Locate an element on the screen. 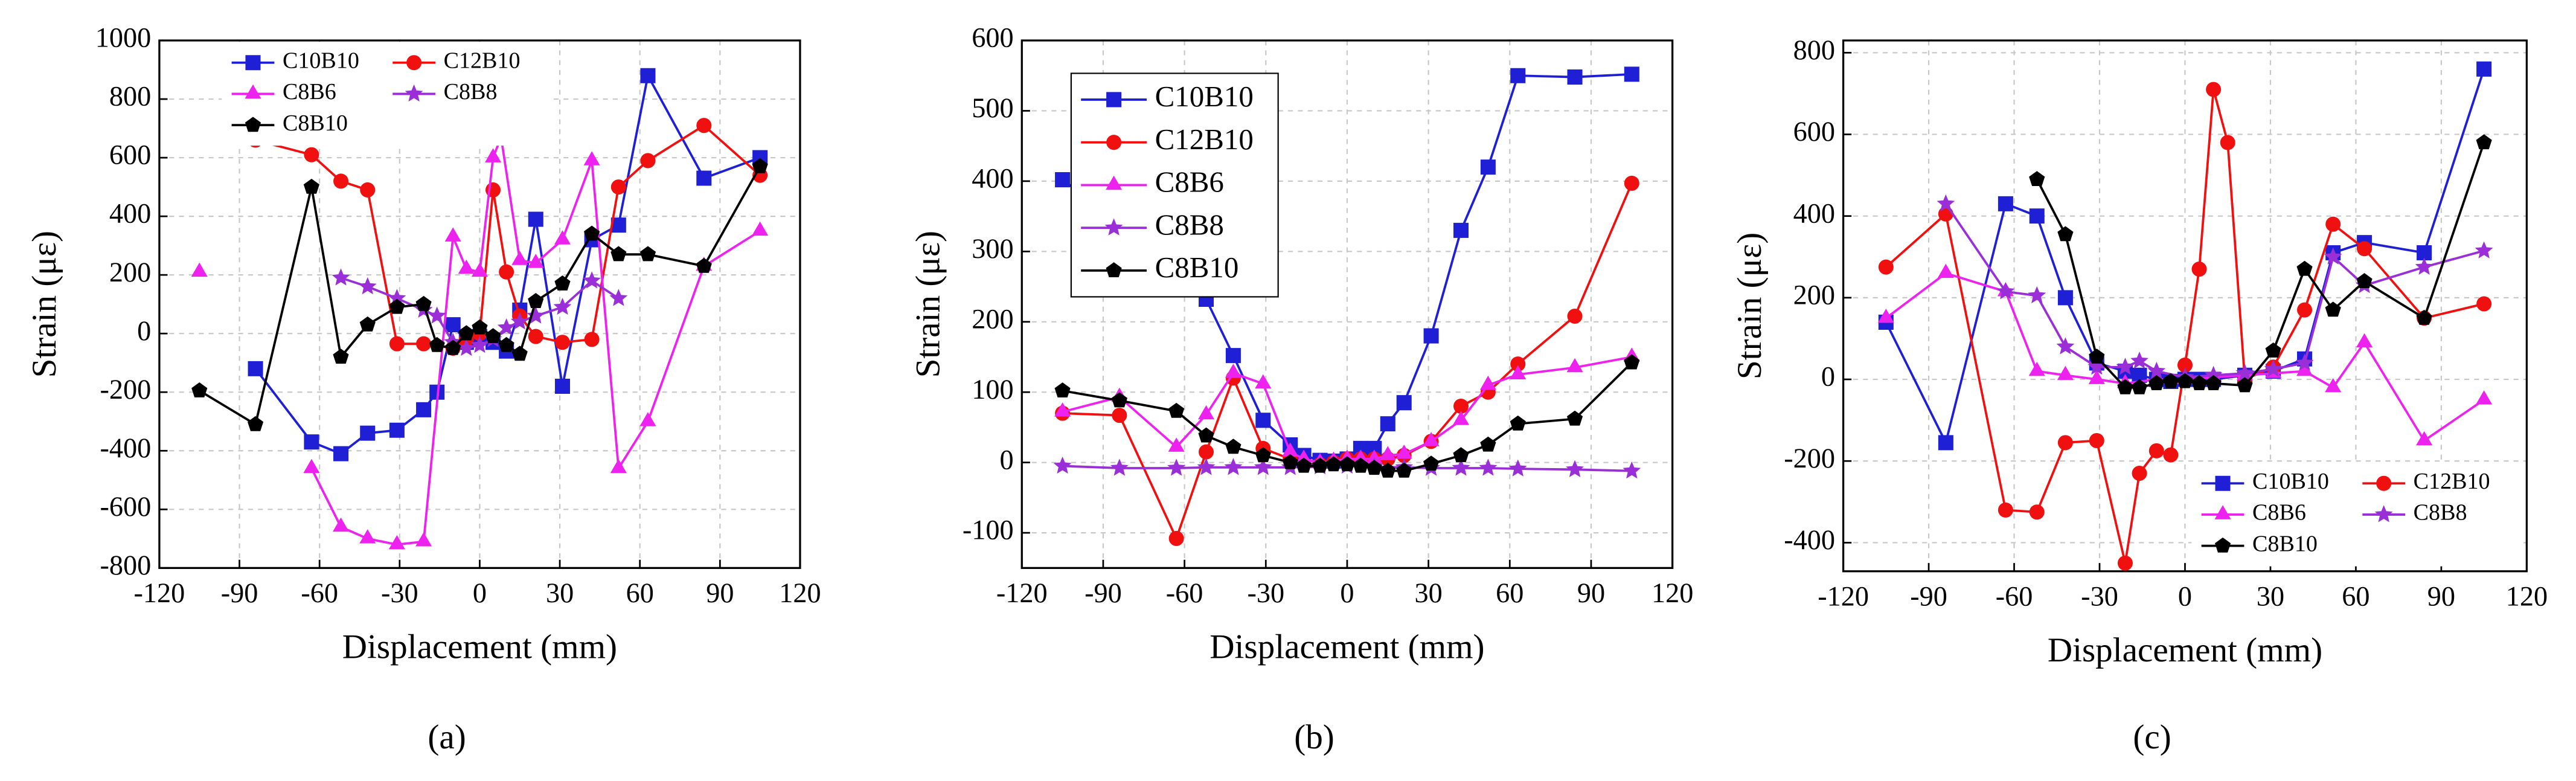 The height and width of the screenshot is (781, 2576). x-tick-label: 0 is located at coordinates (1347, 593).